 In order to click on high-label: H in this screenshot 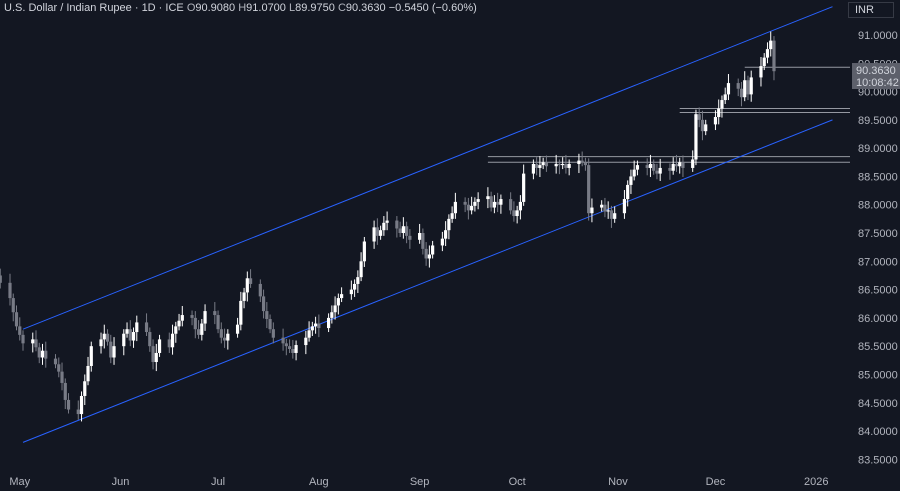, I will do `click(242, 8)`.